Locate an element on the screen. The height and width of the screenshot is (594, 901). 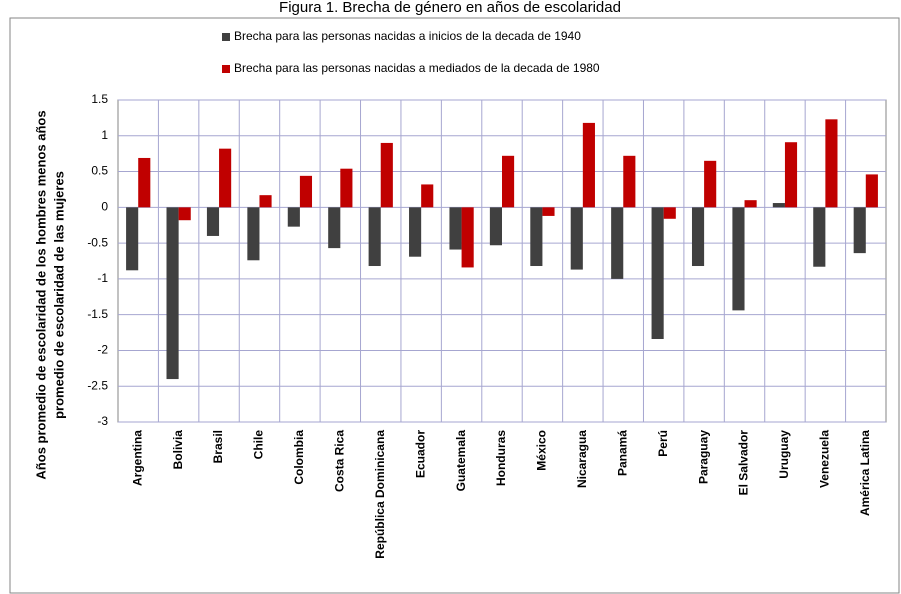
y-tick-label: 1.5 is located at coordinates (99, 99).